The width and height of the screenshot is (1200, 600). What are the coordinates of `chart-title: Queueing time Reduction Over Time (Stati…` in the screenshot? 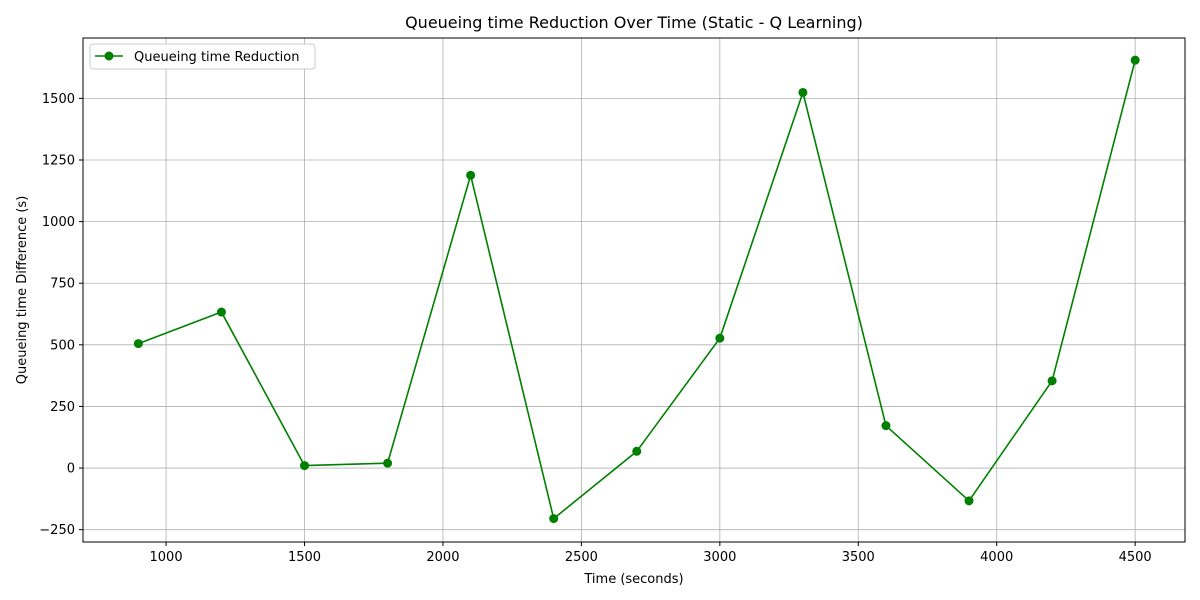 It's located at (634, 22).